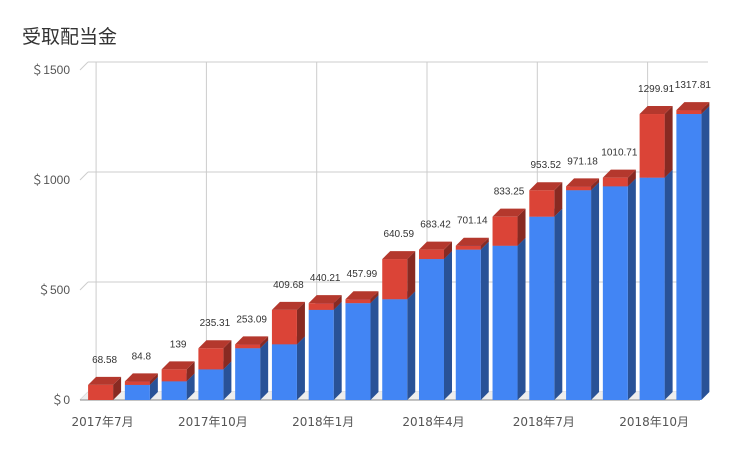 The width and height of the screenshot is (731, 452). Describe the element at coordinates (104, 360) in the screenshot. I see `data-label: 68.58` at that location.